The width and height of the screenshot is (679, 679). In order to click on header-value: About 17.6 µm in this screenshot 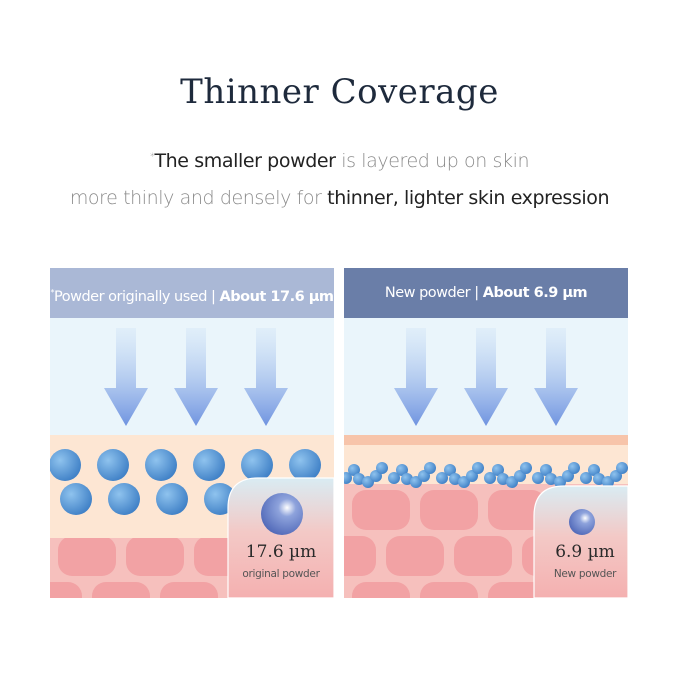, I will do `click(276, 296)`.